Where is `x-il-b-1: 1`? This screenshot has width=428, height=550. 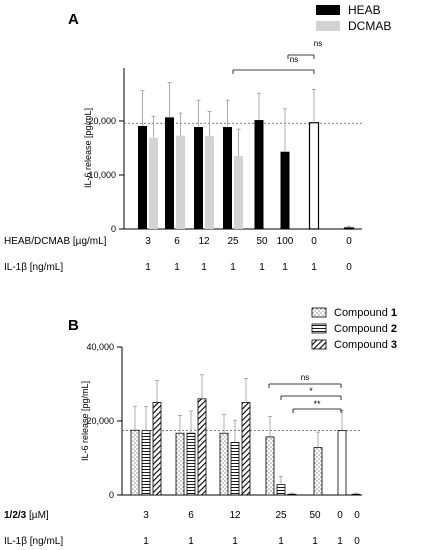 x-il-b-1: 1 is located at coordinates (191, 541).